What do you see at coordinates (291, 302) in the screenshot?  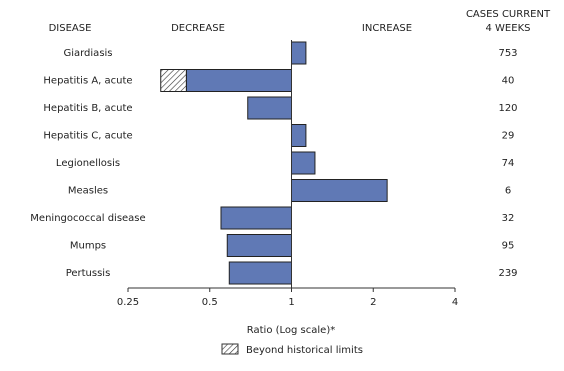 I see `x-tick-label: 1` at bounding box center [291, 302].